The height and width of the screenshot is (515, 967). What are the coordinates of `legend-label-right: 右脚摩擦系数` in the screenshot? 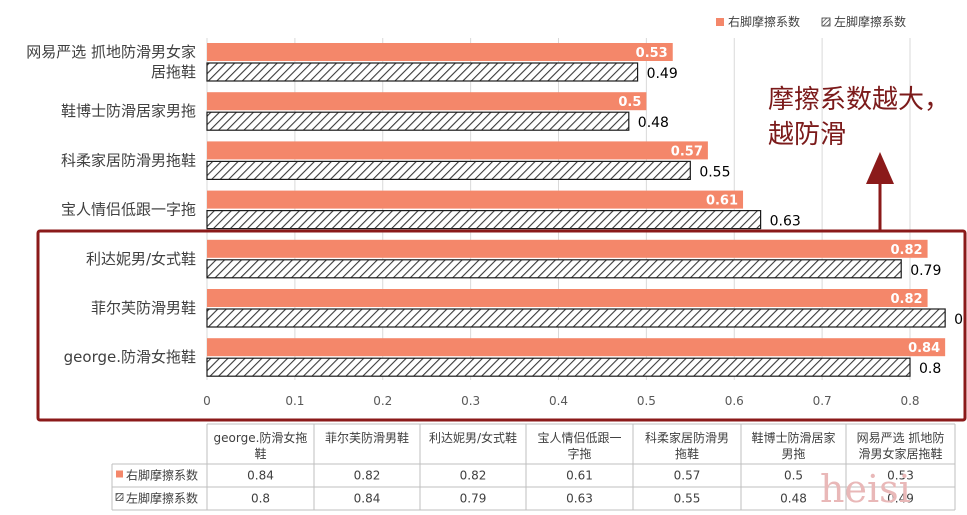 It's located at (764, 21).